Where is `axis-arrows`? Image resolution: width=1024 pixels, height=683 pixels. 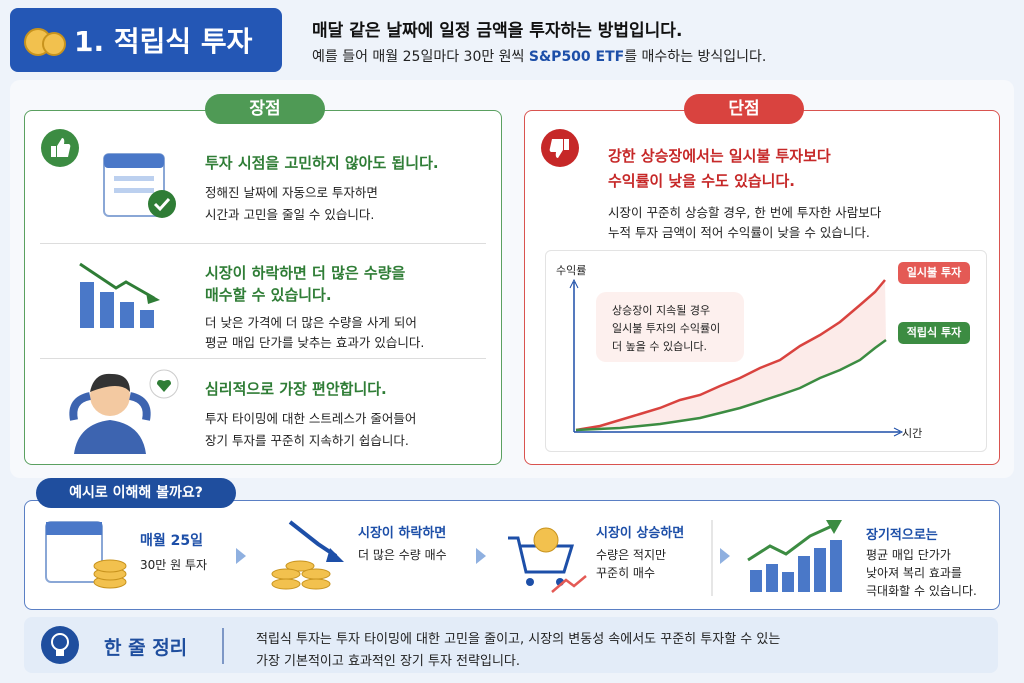
axis-arrows is located at coordinates (736, 357).